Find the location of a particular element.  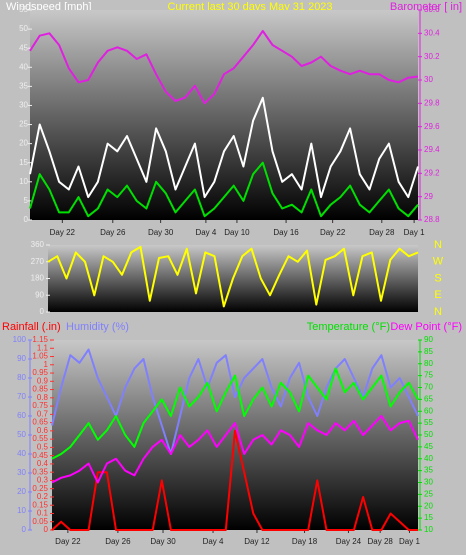

y-tick-label: 1.1 is located at coordinates (43, 347).